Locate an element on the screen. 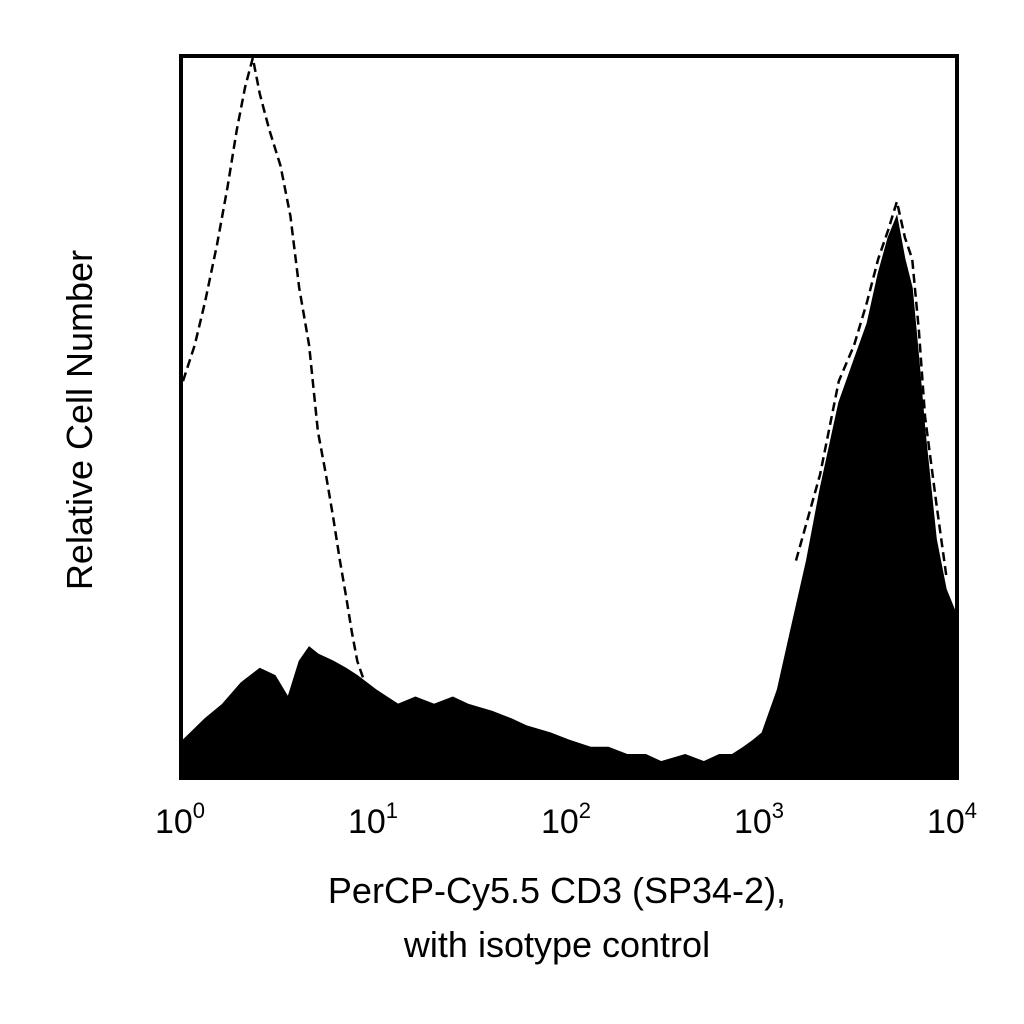  x-tick-label-3: 10³ is located at coordinates (759, 819).